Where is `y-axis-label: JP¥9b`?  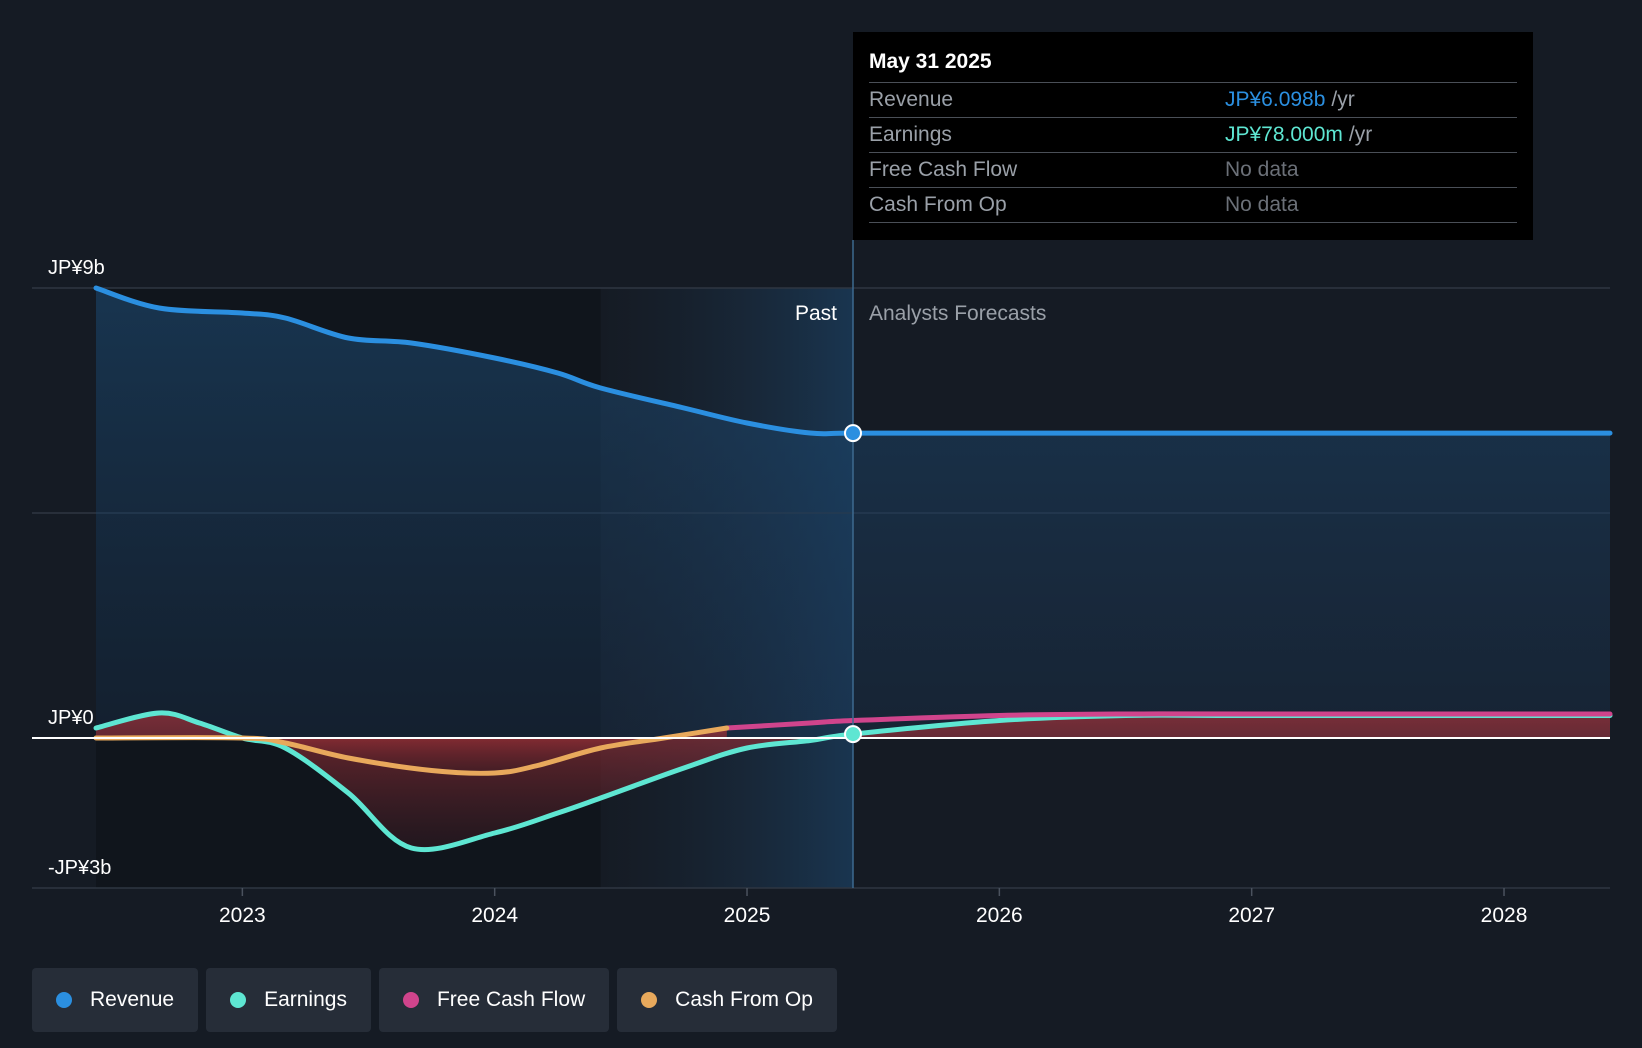 y-axis-label: JP¥9b is located at coordinates (76, 268).